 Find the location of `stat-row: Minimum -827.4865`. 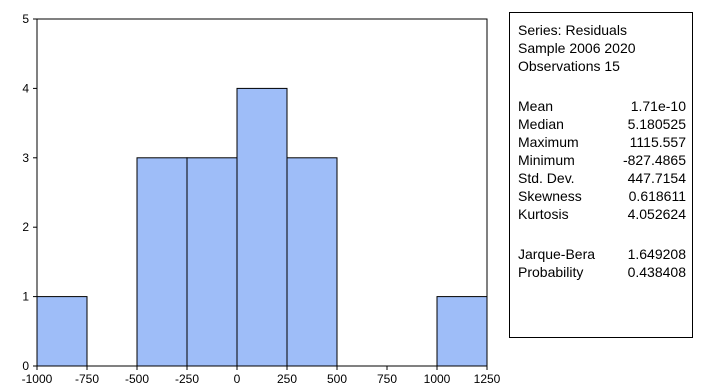

stat-row: Minimum -827.4865 is located at coordinates (605, 160).